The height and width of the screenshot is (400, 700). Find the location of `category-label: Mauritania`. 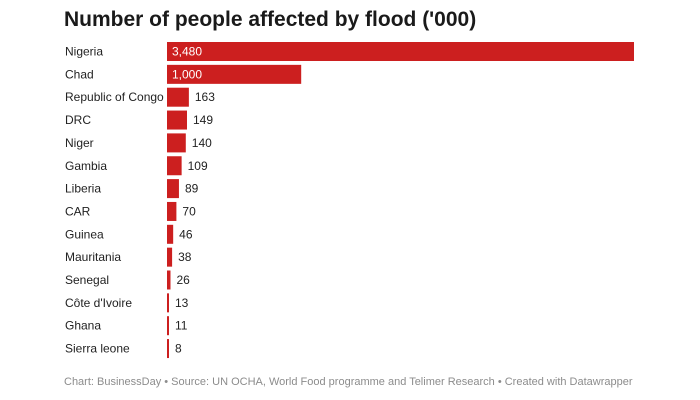

category-label: Mauritania is located at coordinates (93, 257).